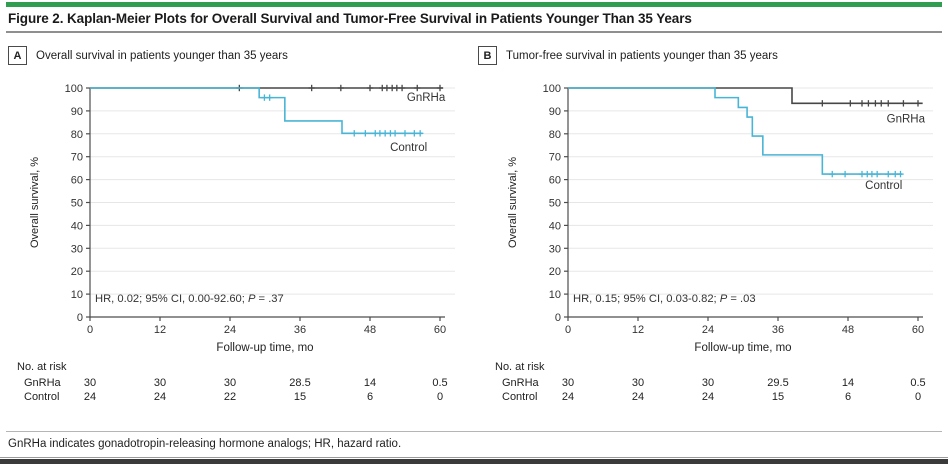 This screenshot has height=473, width=948. Describe the element at coordinates (230, 397) in the screenshot. I see `svg-text: 22` at that location.